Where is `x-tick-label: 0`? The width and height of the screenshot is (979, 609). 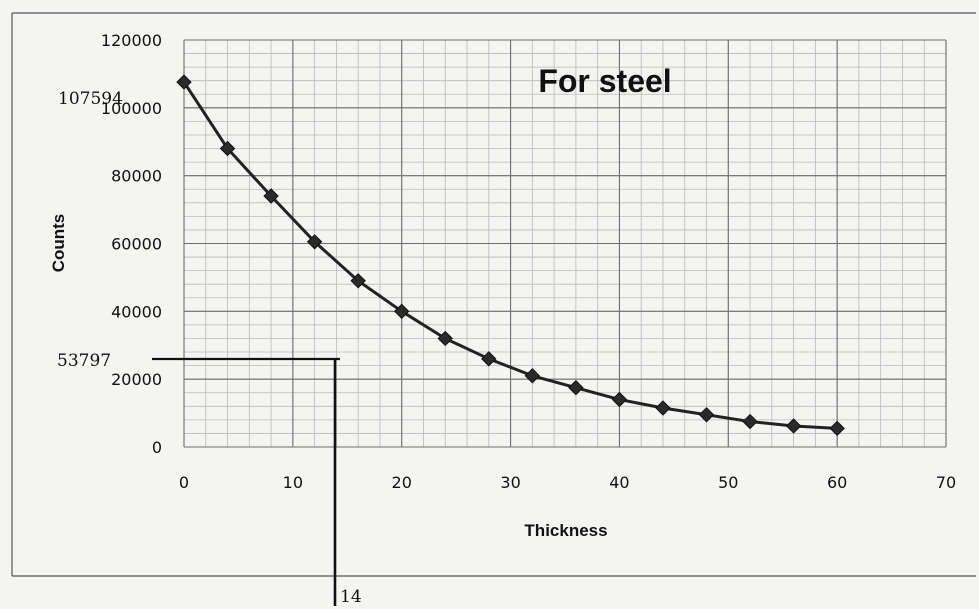
x-tick-label: 0 is located at coordinates (184, 482).